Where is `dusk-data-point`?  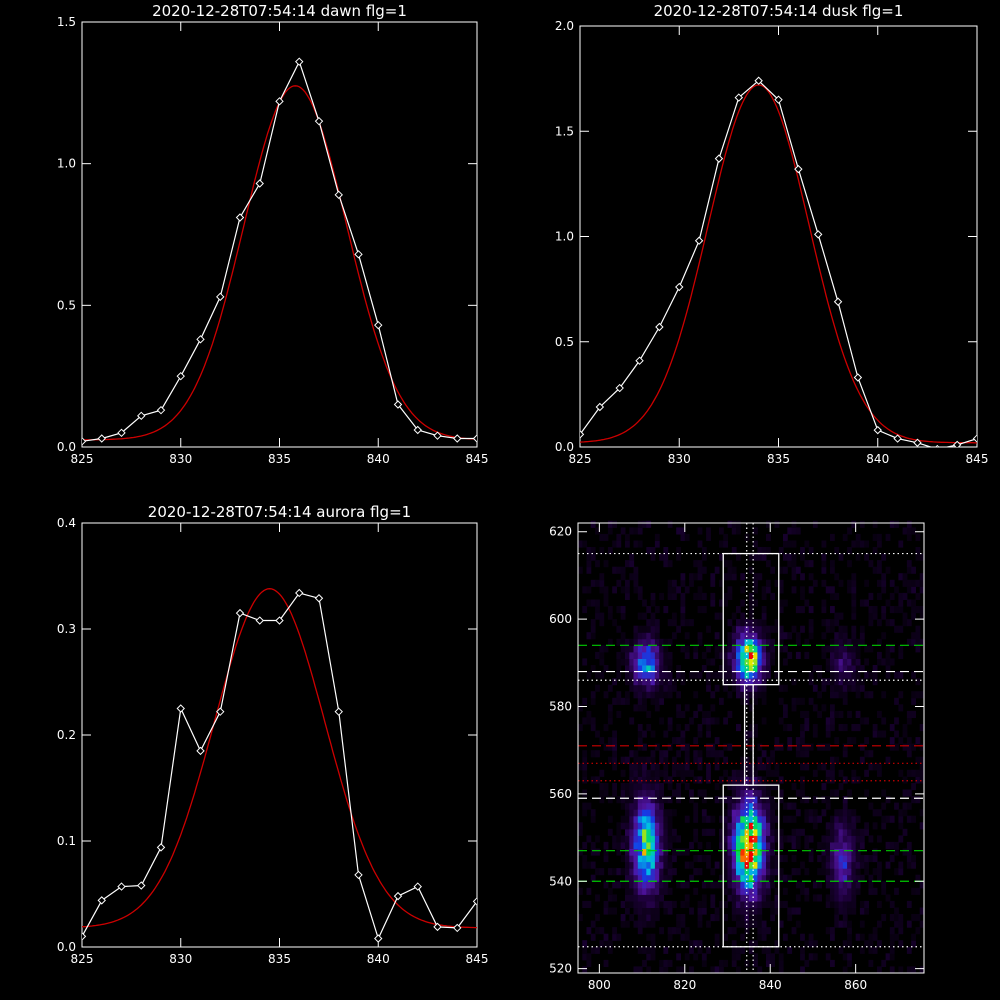
dusk-data-point is located at coordinates (758, 80).